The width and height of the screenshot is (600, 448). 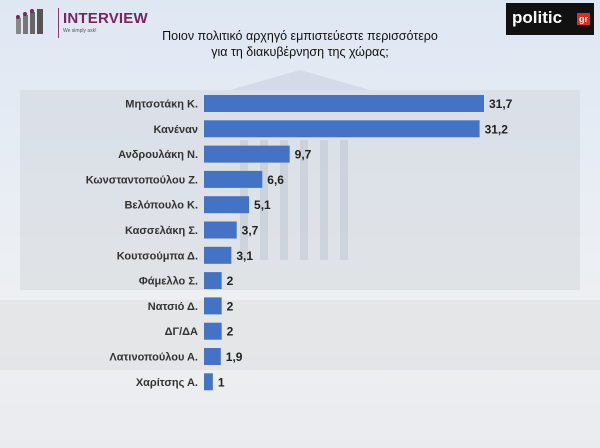 I want to click on category-label: Κανέναν, so click(x=175, y=130).